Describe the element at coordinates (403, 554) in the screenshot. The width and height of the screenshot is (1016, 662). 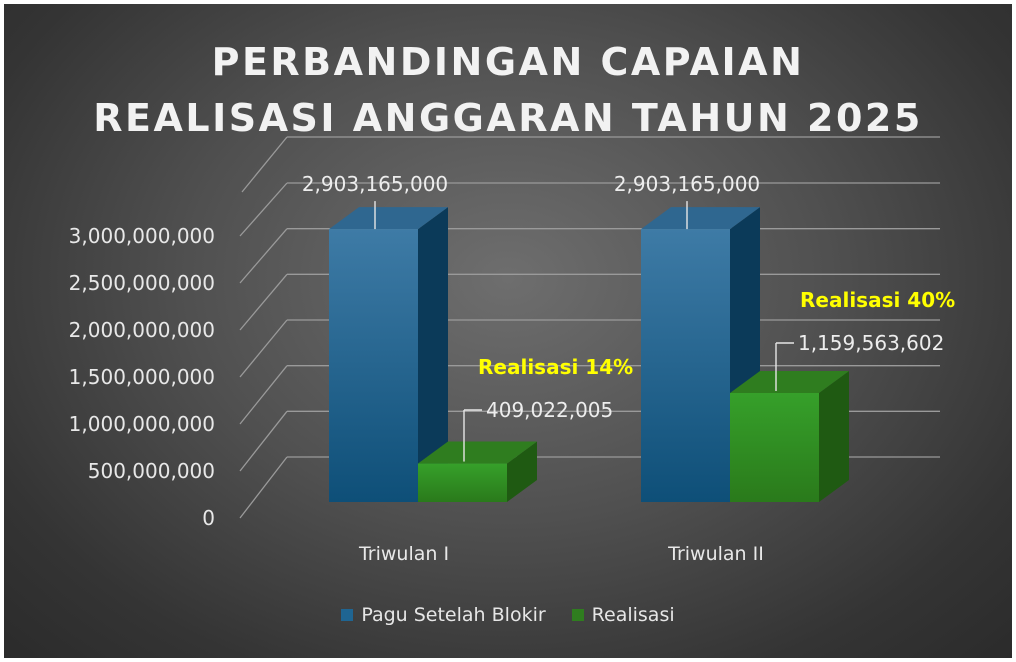
I see `x-tick-label: Triwulan I` at that location.